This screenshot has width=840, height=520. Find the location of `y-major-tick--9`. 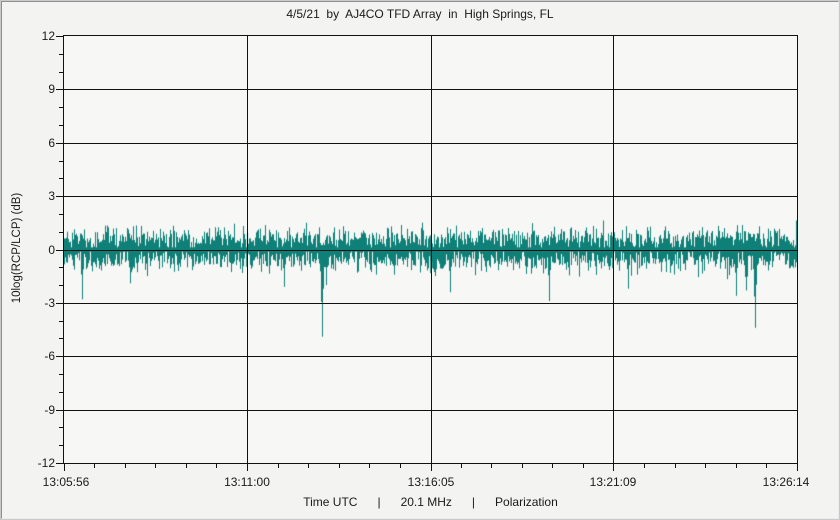

y-major-tick--9 is located at coordinates (59, 410).